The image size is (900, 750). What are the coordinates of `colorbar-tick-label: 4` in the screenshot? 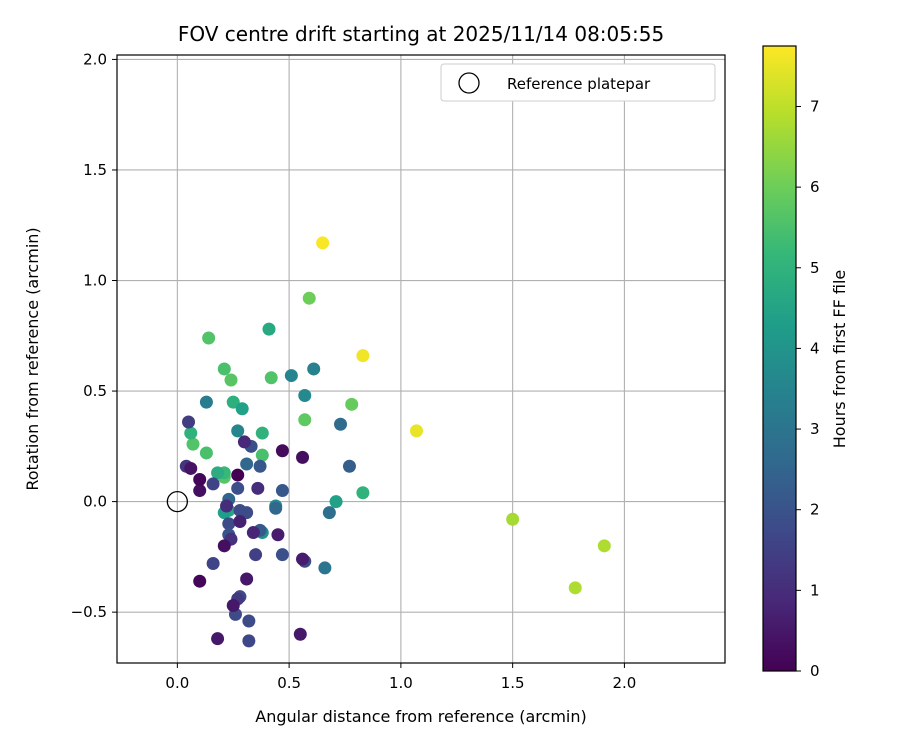 It's located at (815, 348).